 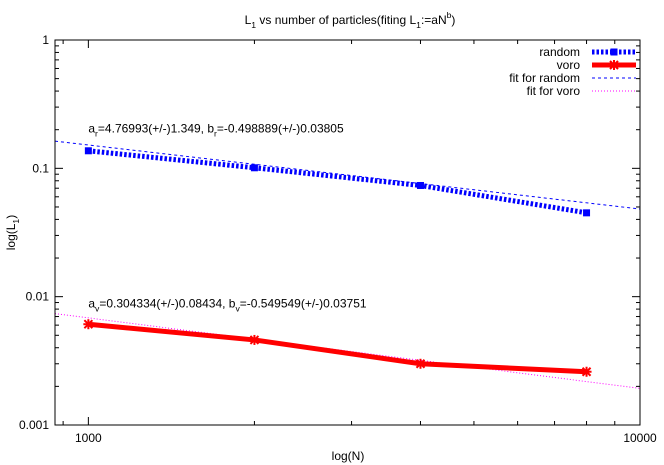 I want to click on chart-title-part: ), so click(x=453, y=20).